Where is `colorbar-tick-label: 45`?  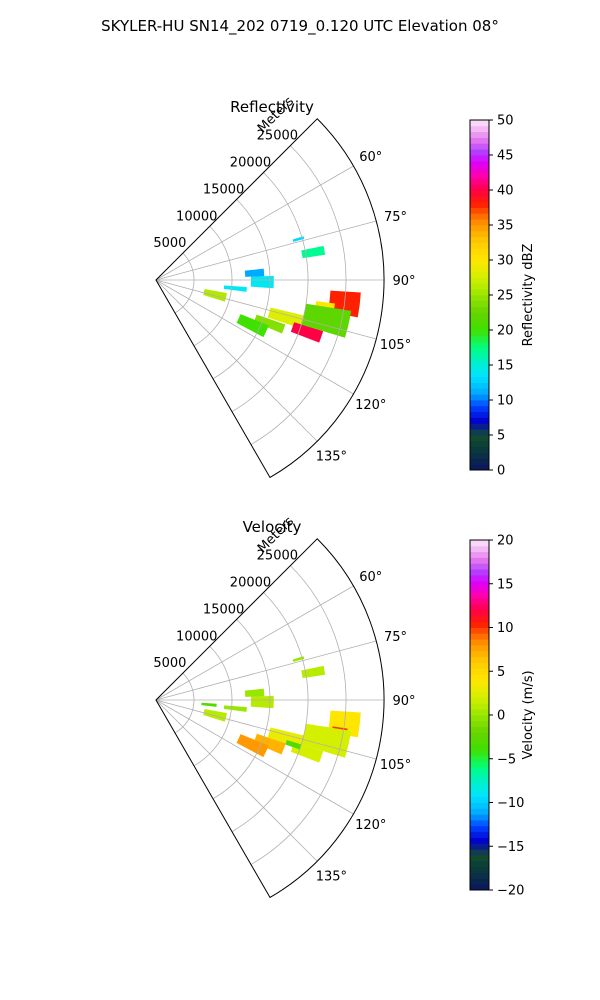
colorbar-tick-label: 45 is located at coordinates (505, 156).